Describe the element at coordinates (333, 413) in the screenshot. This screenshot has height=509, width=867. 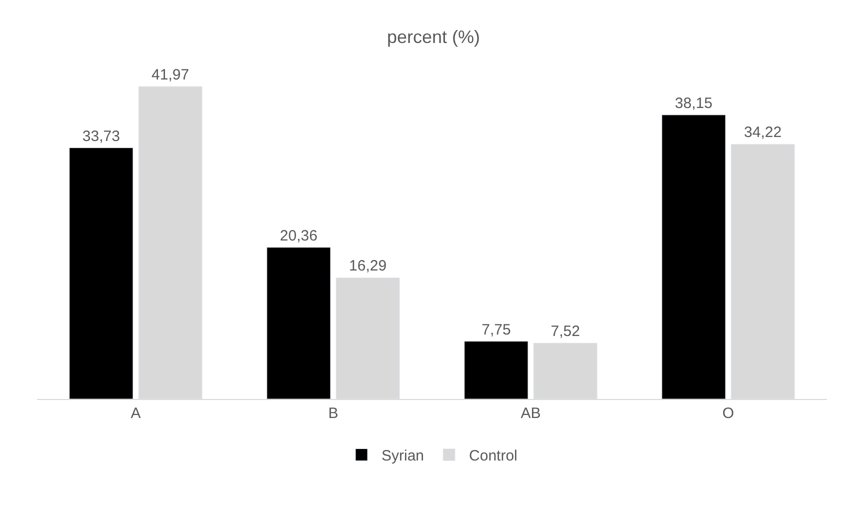
I see `x-tick-label: B` at that location.